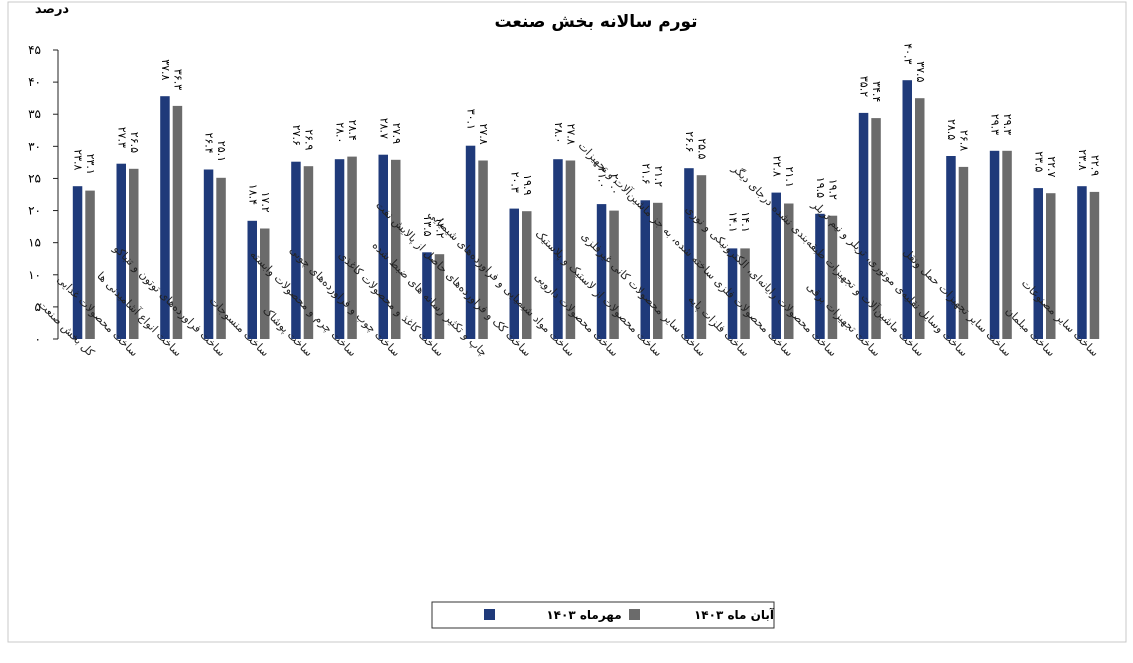 This screenshot has width=1133, height=663. What do you see at coordinates (121, 137) in the screenshot?
I see `bar-value-label: ۲۷.۳` at bounding box center [121, 137].